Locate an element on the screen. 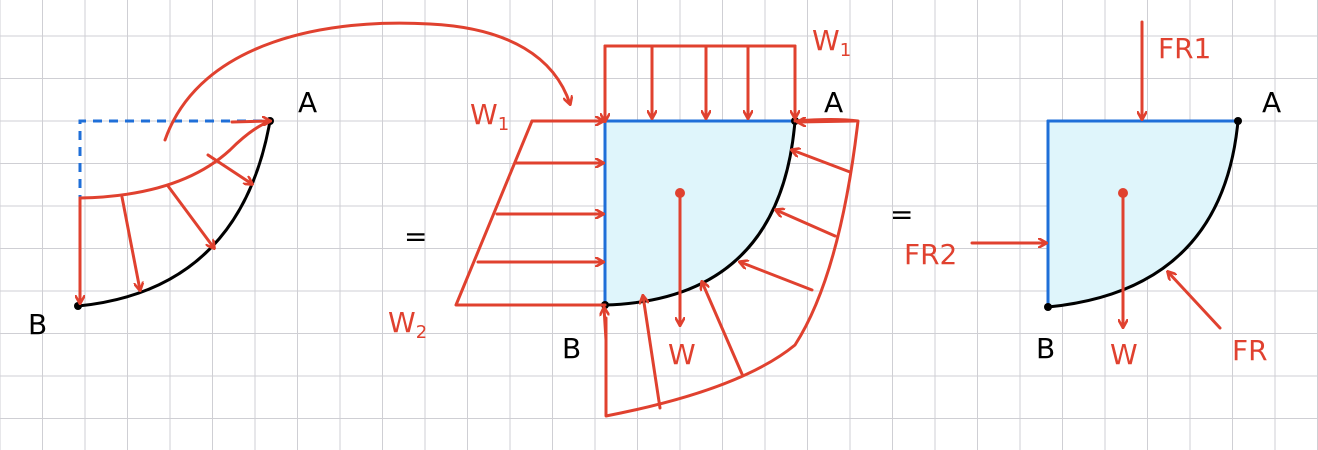 The height and width of the screenshot is (450, 1318). label-point-b-2: B is located at coordinates (571, 348).